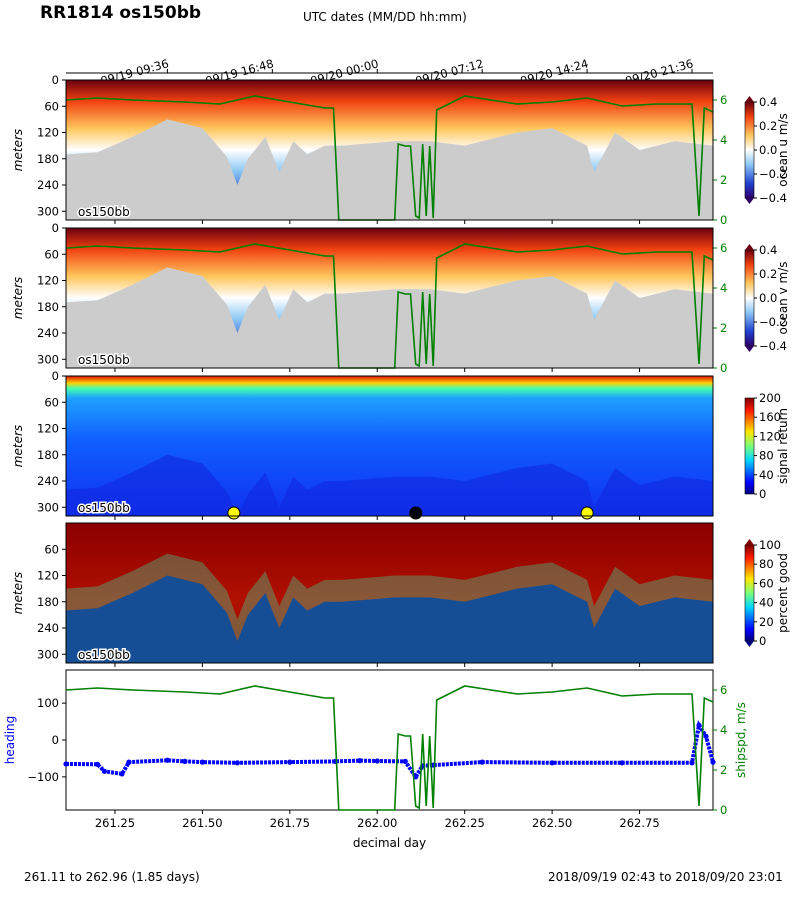 The width and height of the screenshot is (810, 900). I want to click on panel-5-x-tick-0: 261.25, so click(115, 823).